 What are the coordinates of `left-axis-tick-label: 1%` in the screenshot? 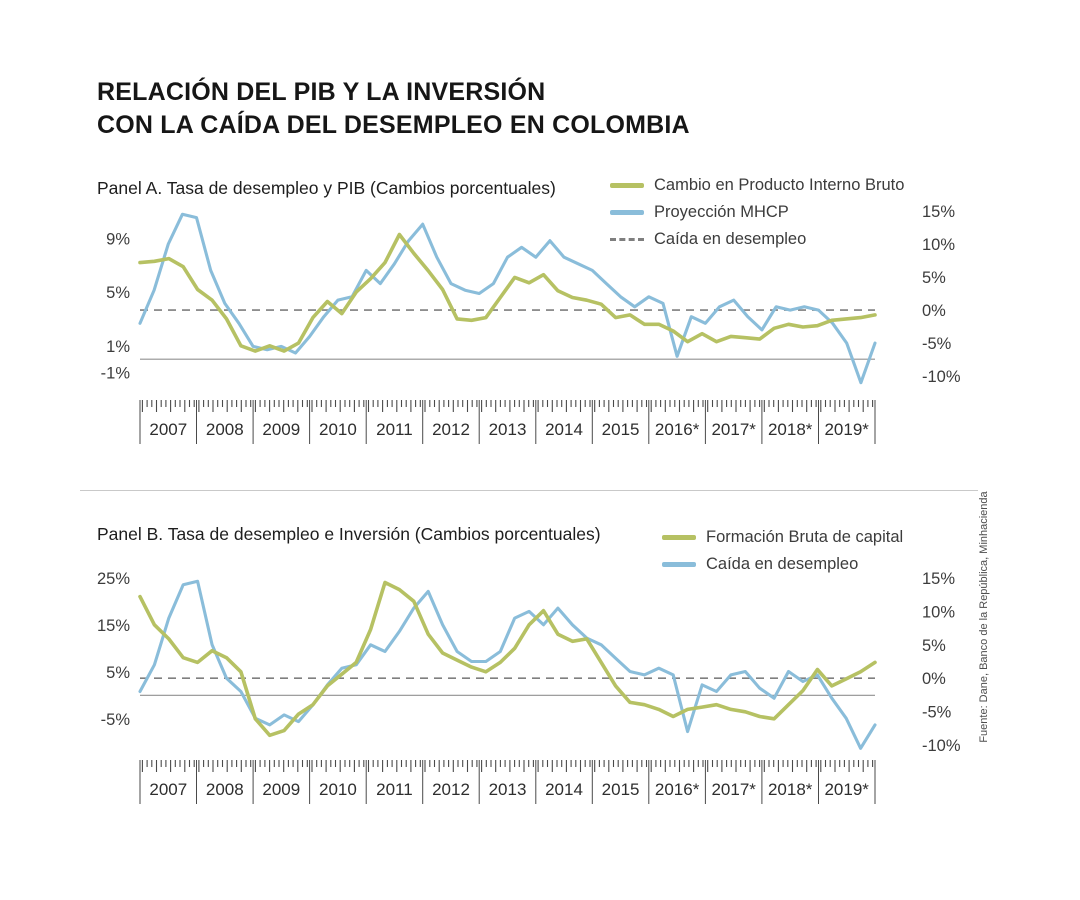 It's located at (118, 347).